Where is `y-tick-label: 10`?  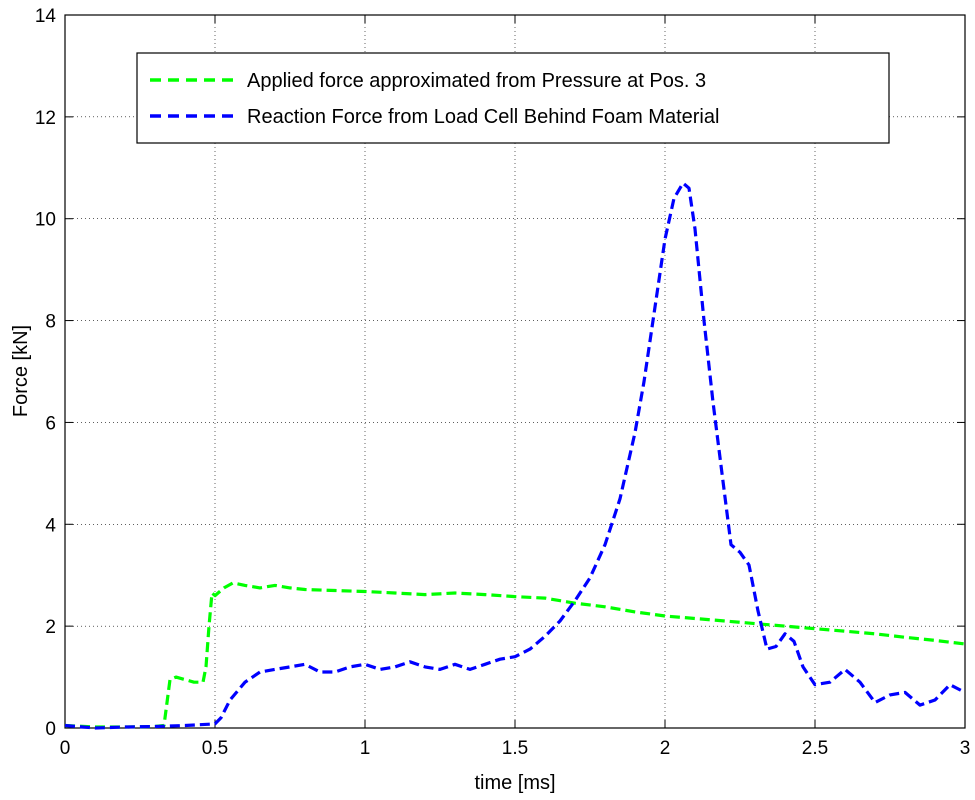
y-tick-label: 10 is located at coordinates (45, 220).